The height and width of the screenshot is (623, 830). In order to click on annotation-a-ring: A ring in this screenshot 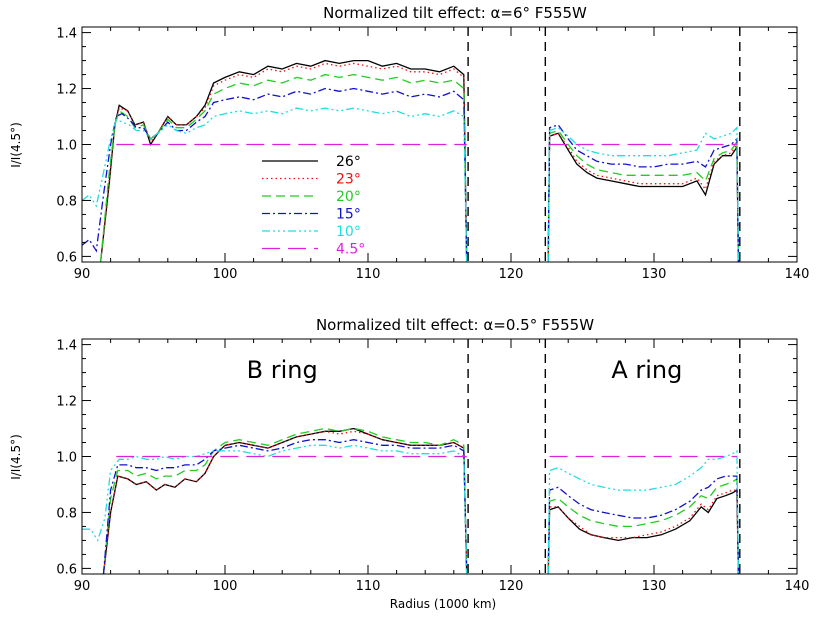, I will do `click(646, 370)`.